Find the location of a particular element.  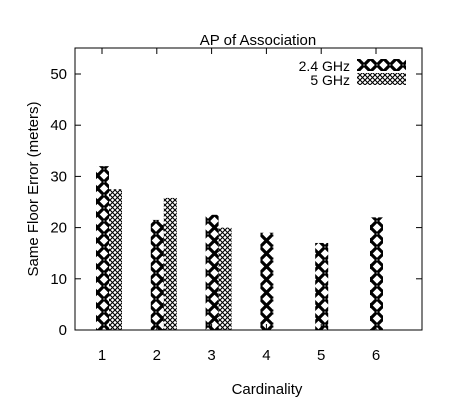

y-axis-title: Same Floor Error (meters) is located at coordinates (33, 188).